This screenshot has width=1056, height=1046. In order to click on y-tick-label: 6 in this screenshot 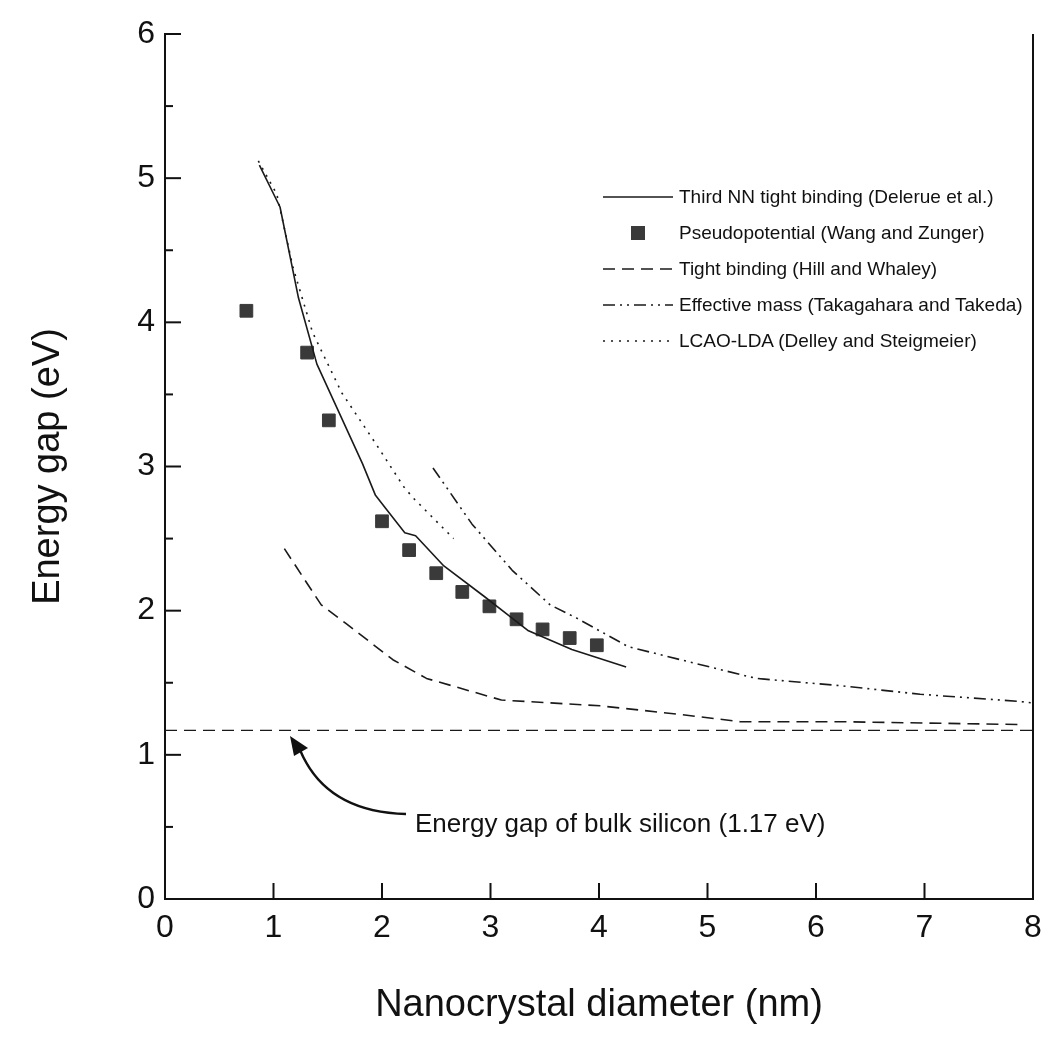, I will do `click(146, 31)`.